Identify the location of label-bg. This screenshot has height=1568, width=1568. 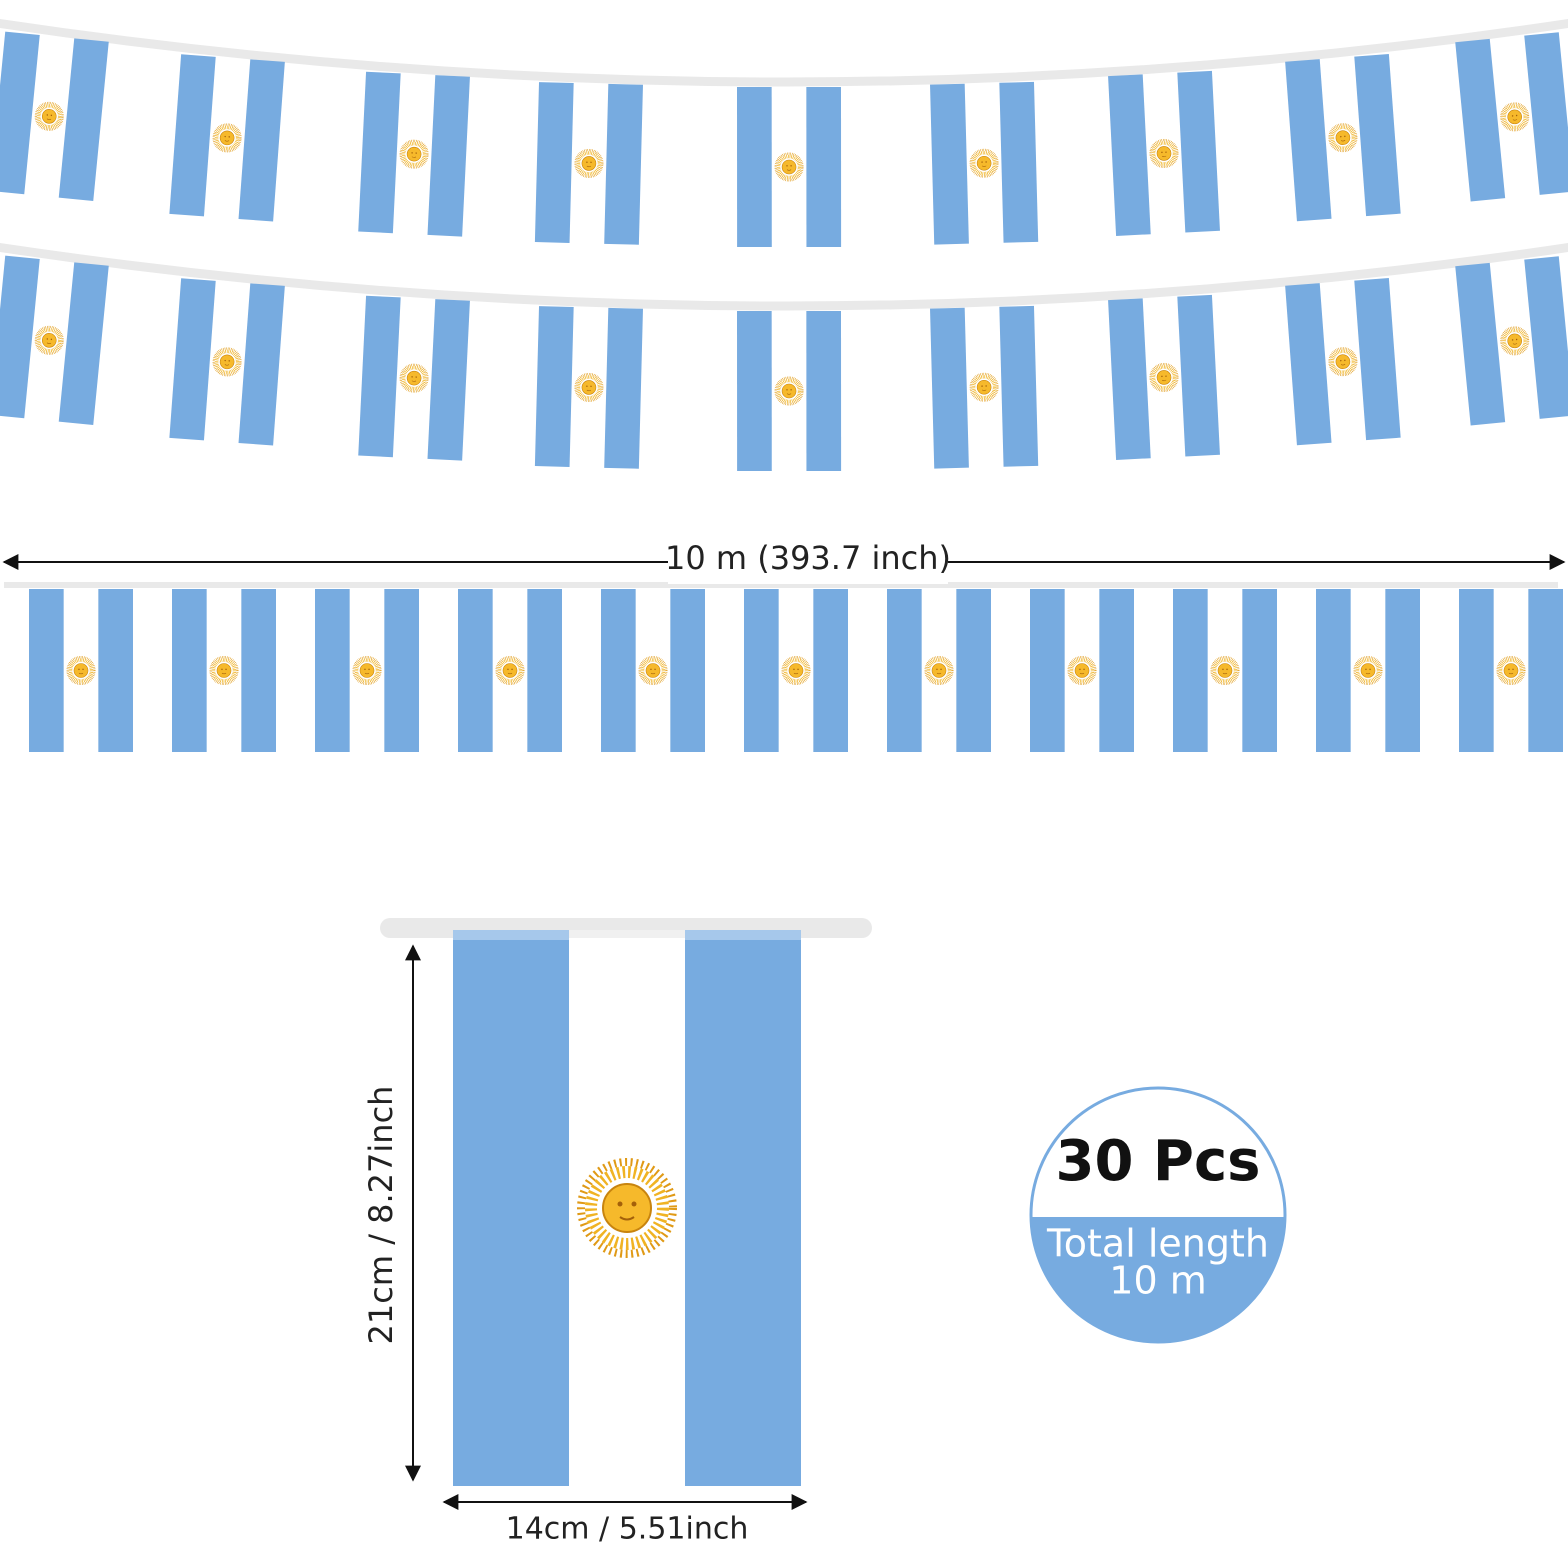
(808, 562).